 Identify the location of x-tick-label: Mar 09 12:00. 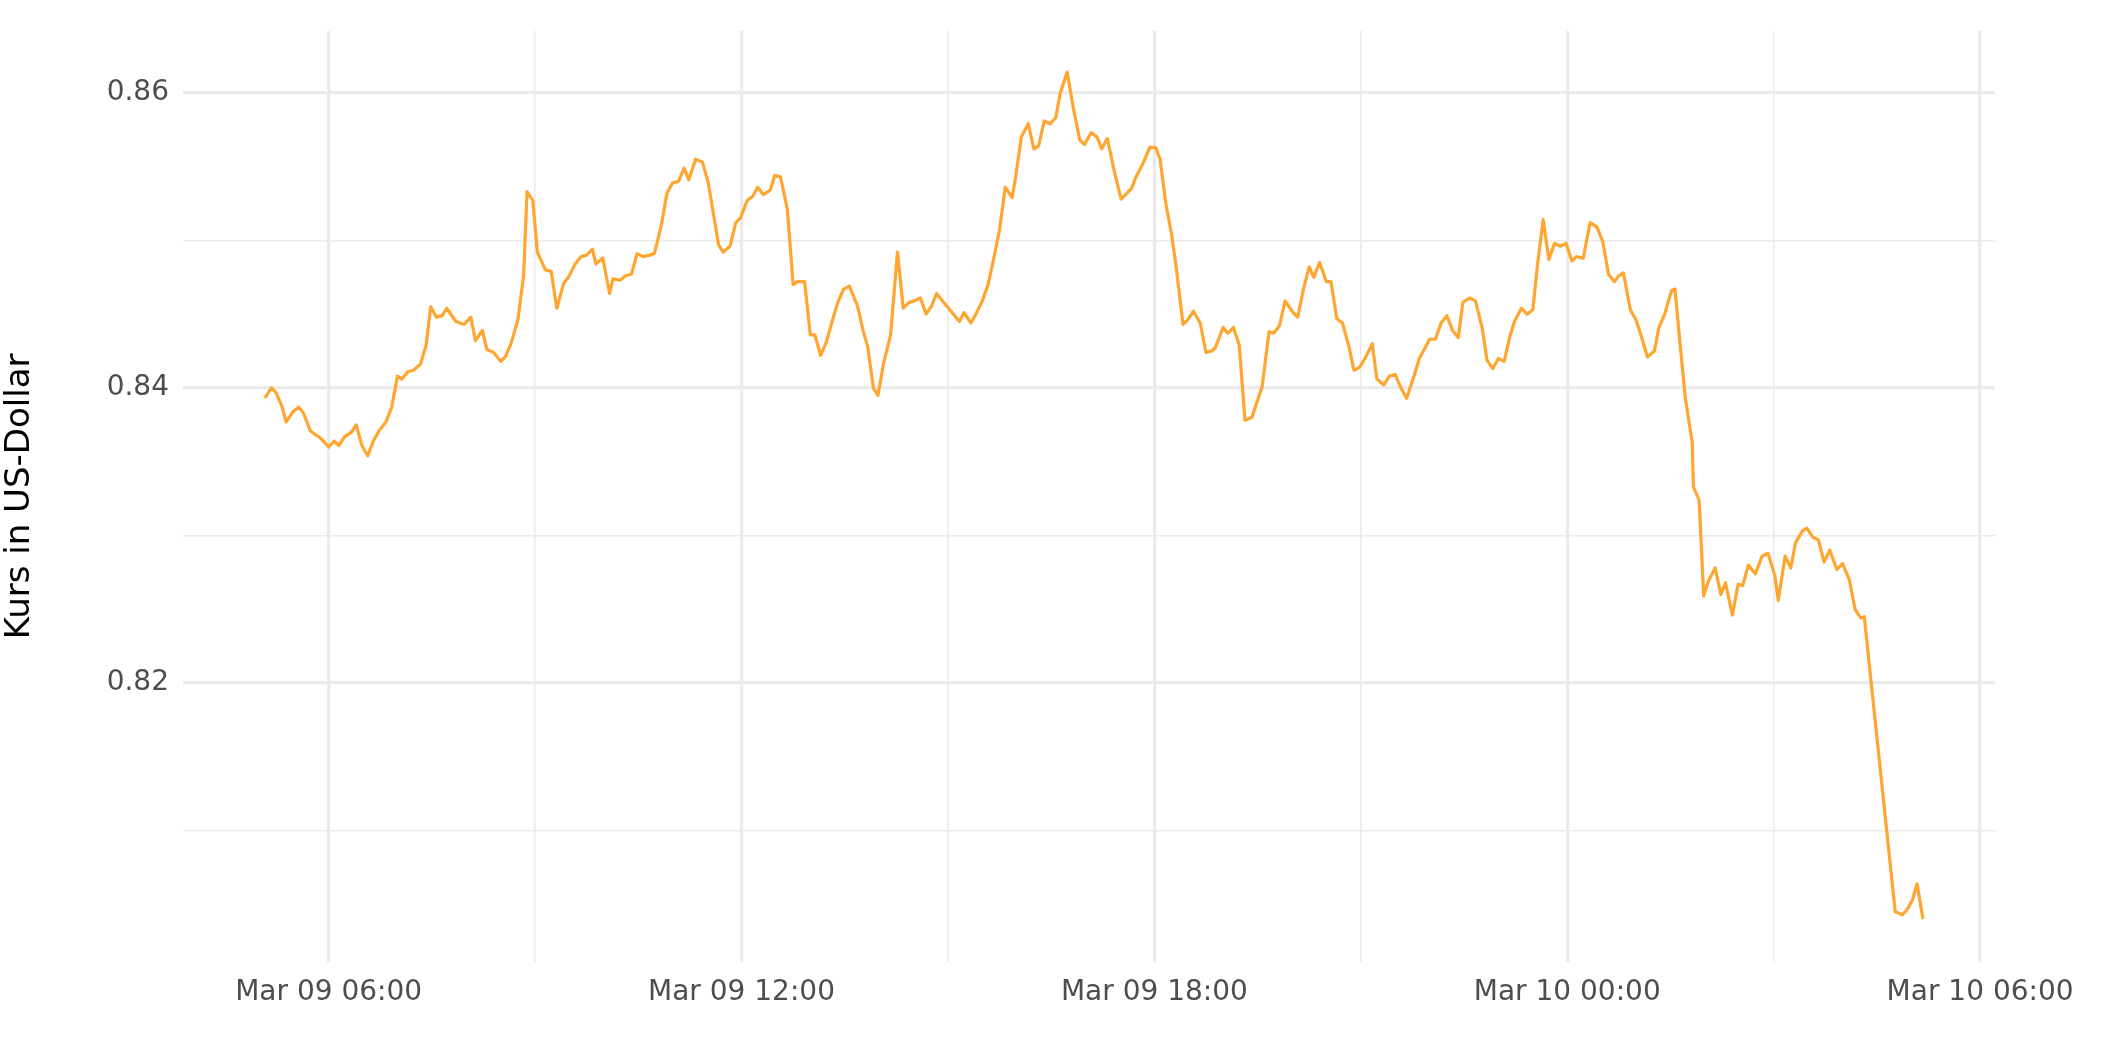
(741, 991).